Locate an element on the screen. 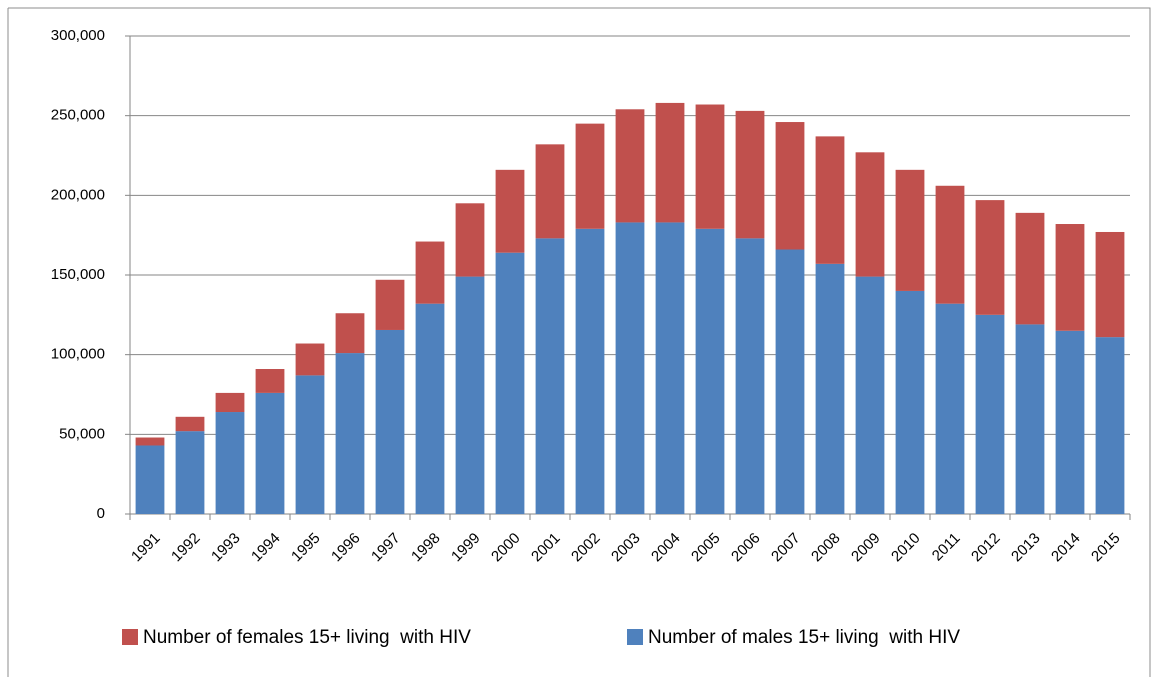 The width and height of the screenshot is (1155, 677). y-tick-label: 150,000 is located at coordinates (78, 274).